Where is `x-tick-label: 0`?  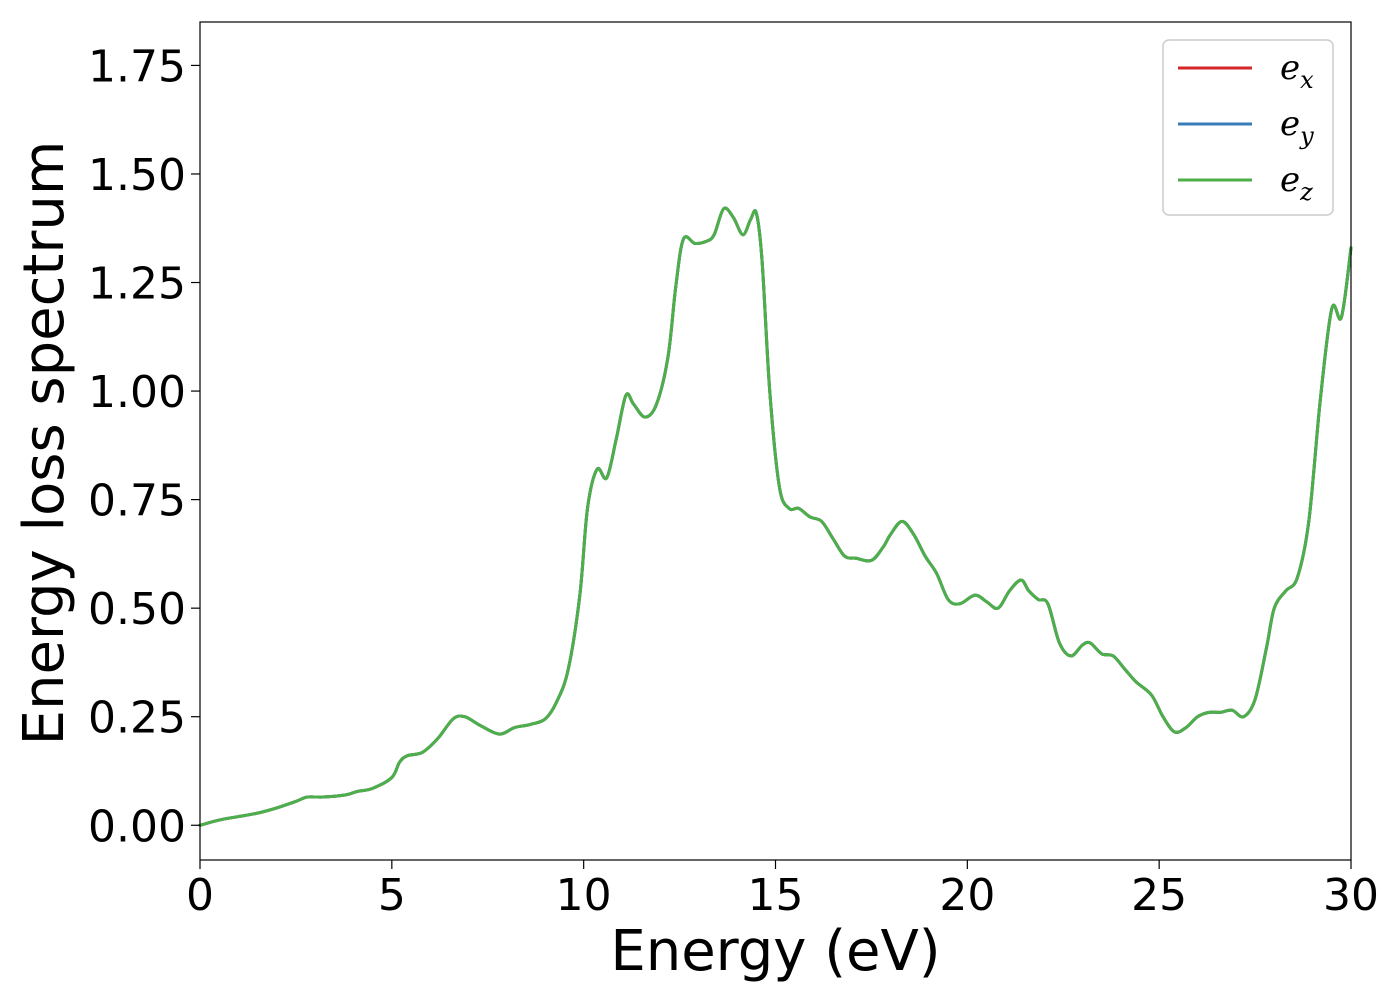
x-tick-label: 0 is located at coordinates (200, 895).